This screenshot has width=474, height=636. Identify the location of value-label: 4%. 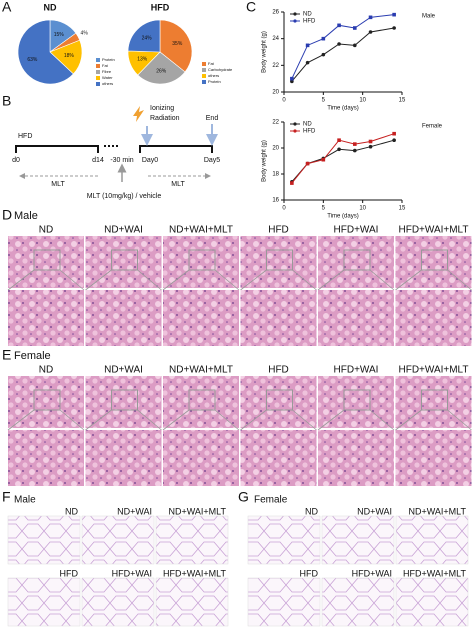
(85, 34).